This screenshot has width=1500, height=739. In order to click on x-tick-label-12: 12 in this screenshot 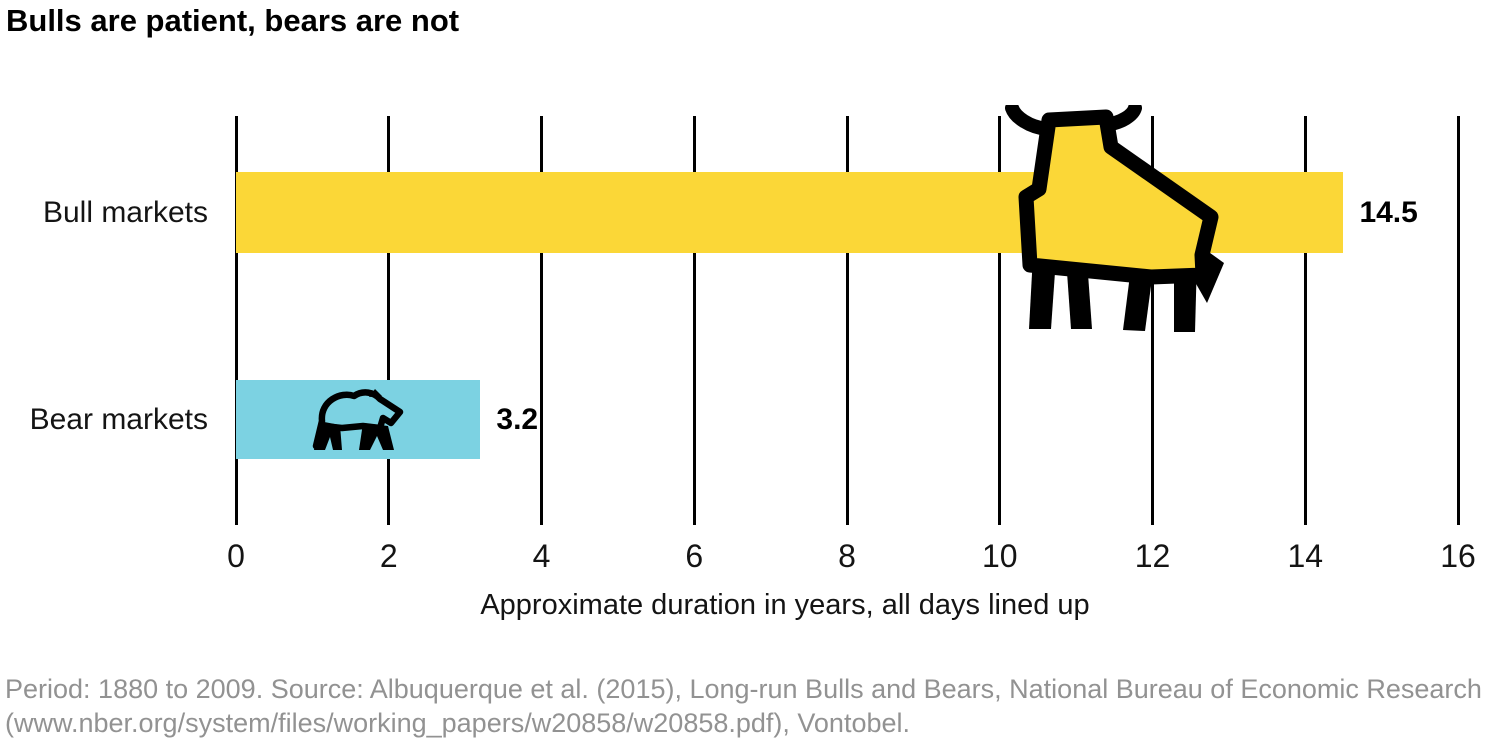, I will do `click(1152, 556)`.